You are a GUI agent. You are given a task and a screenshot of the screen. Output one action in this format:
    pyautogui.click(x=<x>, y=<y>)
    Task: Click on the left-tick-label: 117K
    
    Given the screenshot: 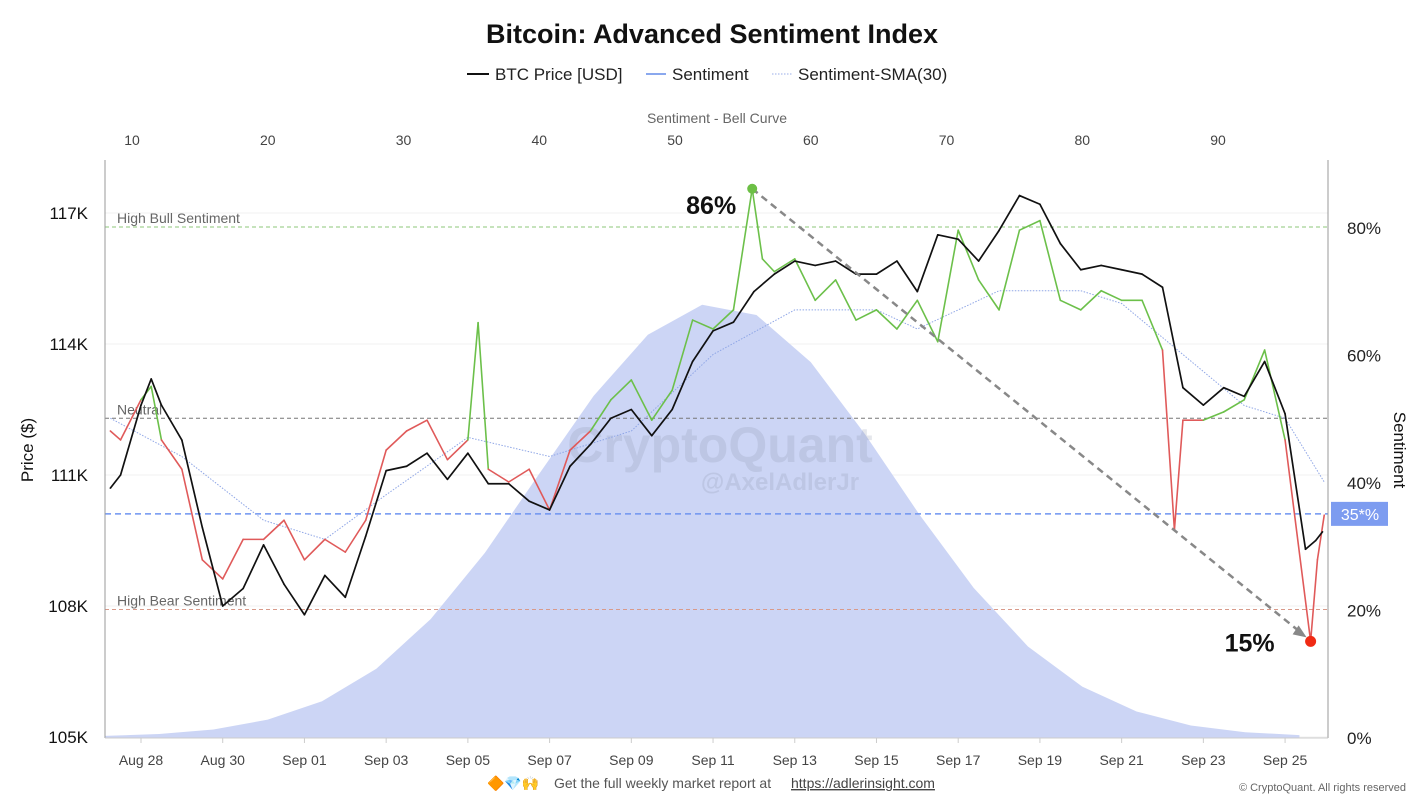 What is the action you would take?
    pyautogui.click(x=69, y=213)
    